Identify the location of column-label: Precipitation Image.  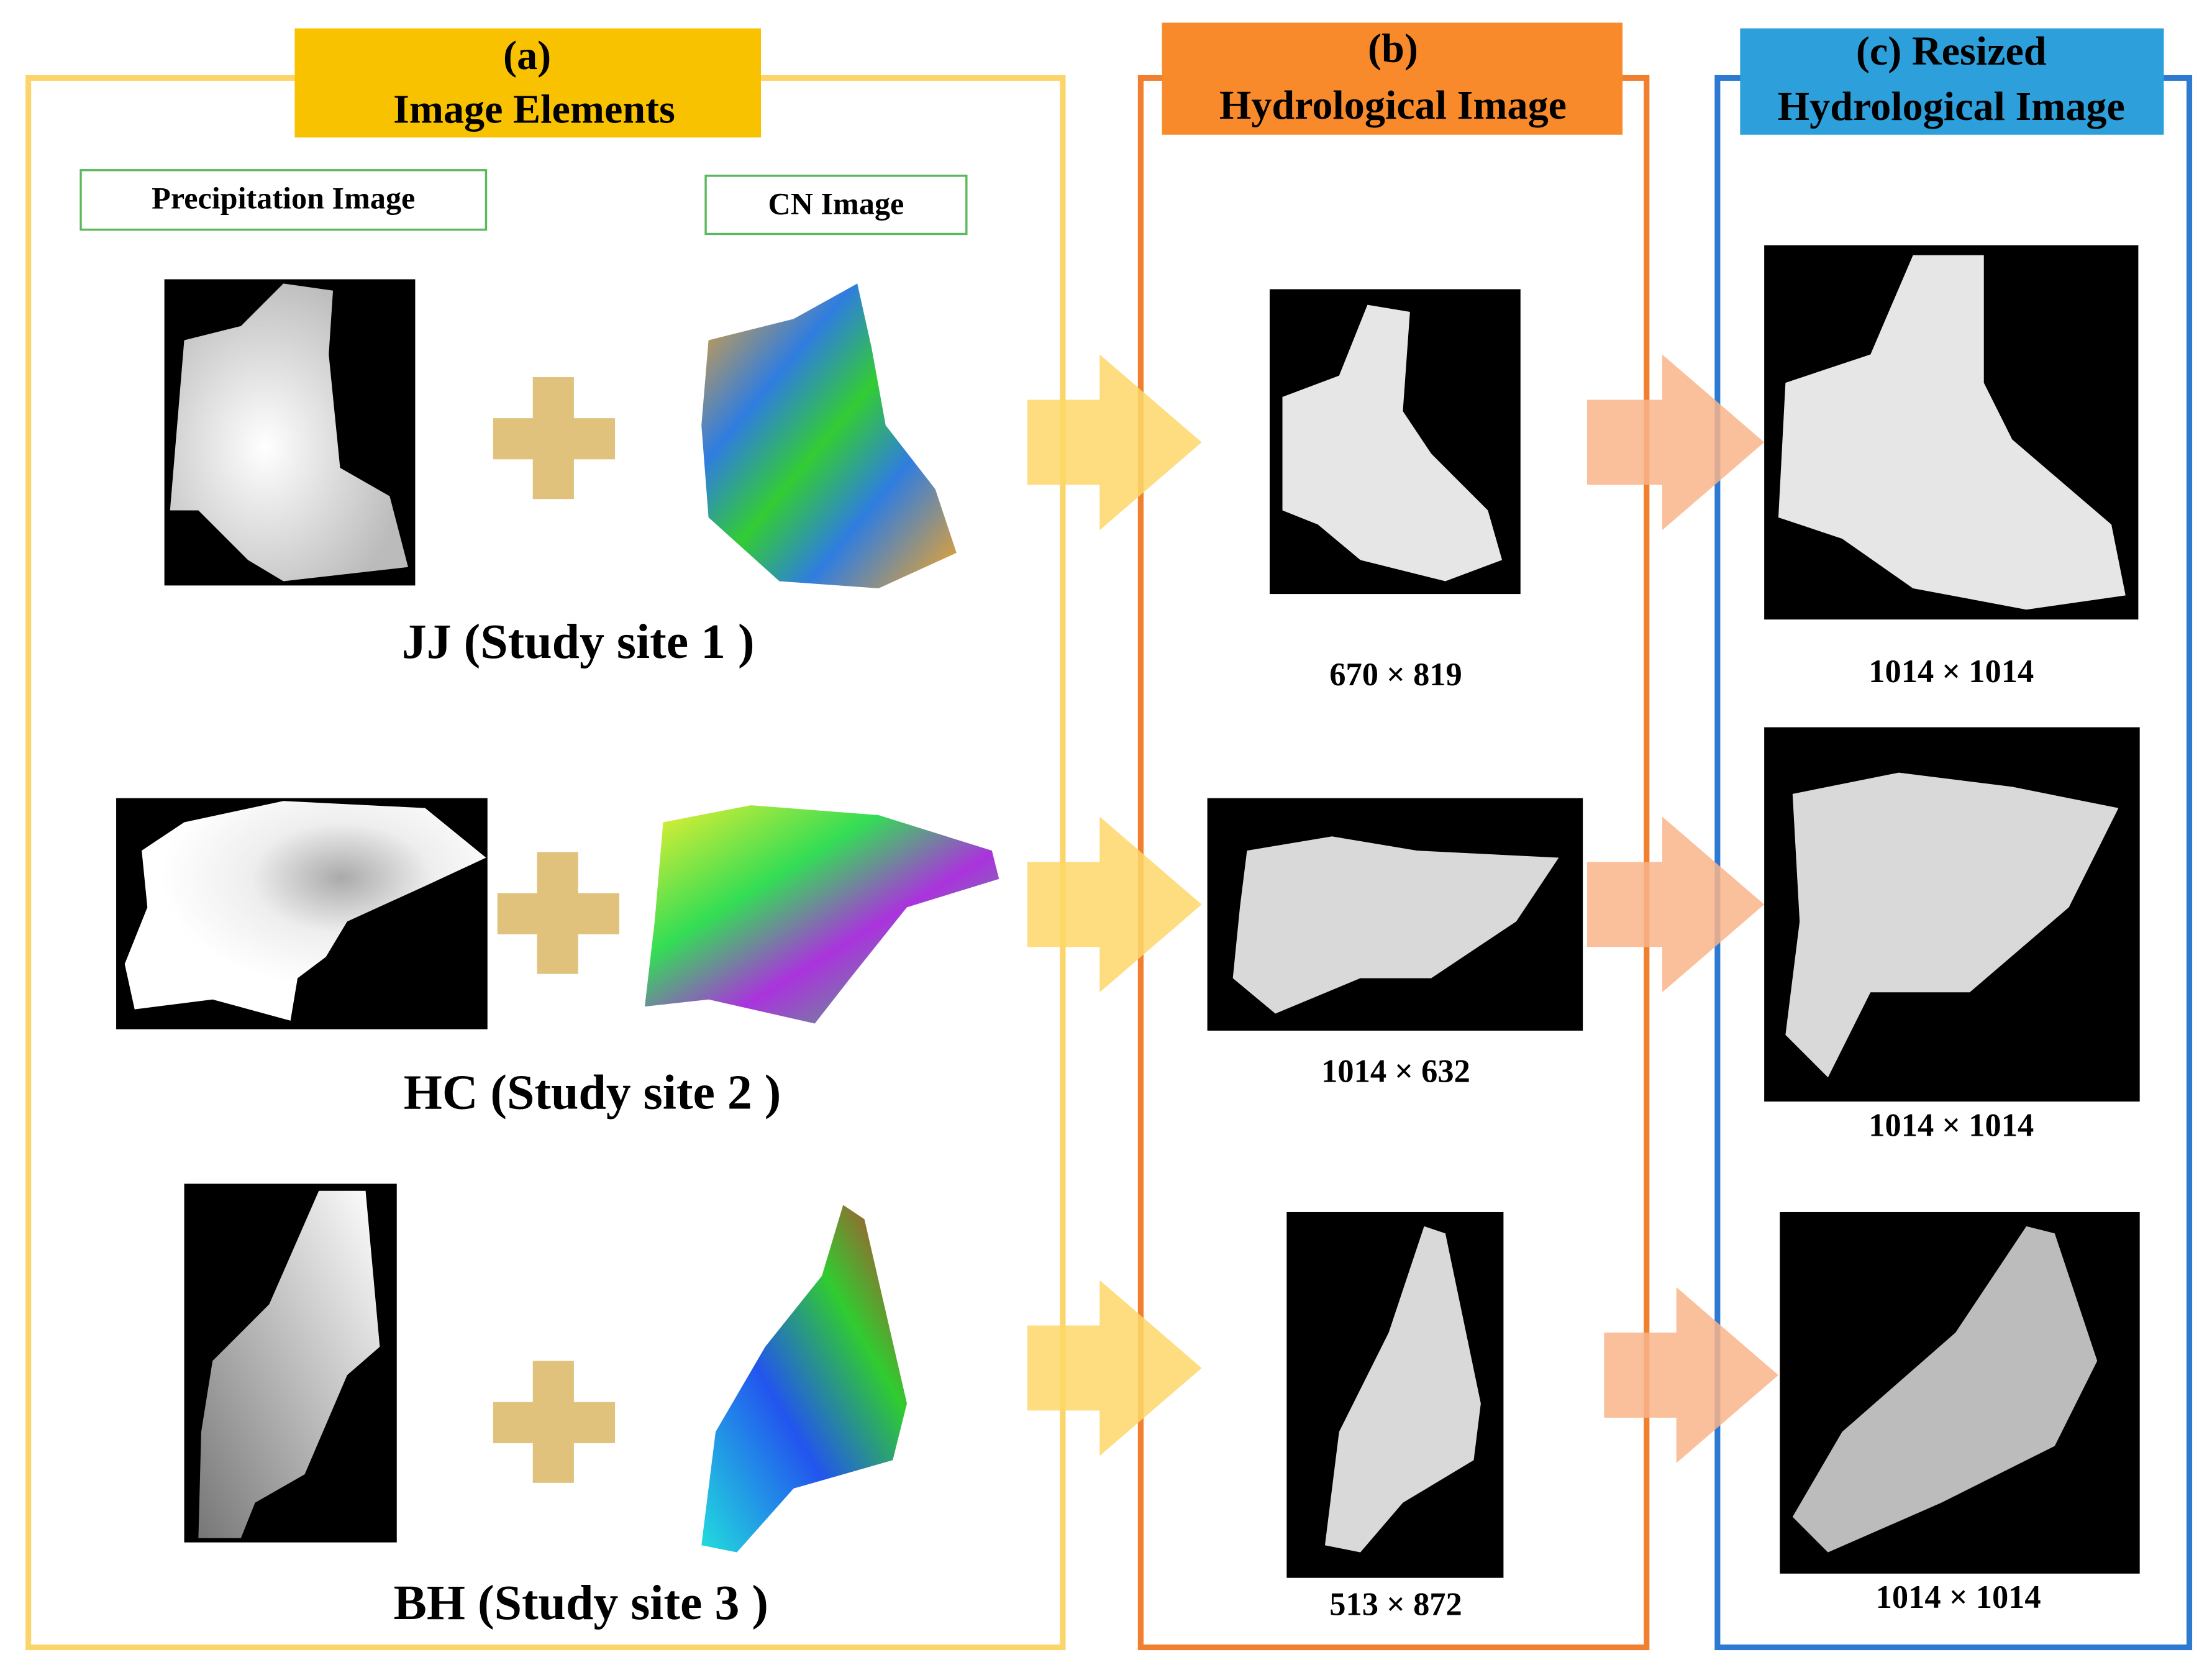
(283, 198).